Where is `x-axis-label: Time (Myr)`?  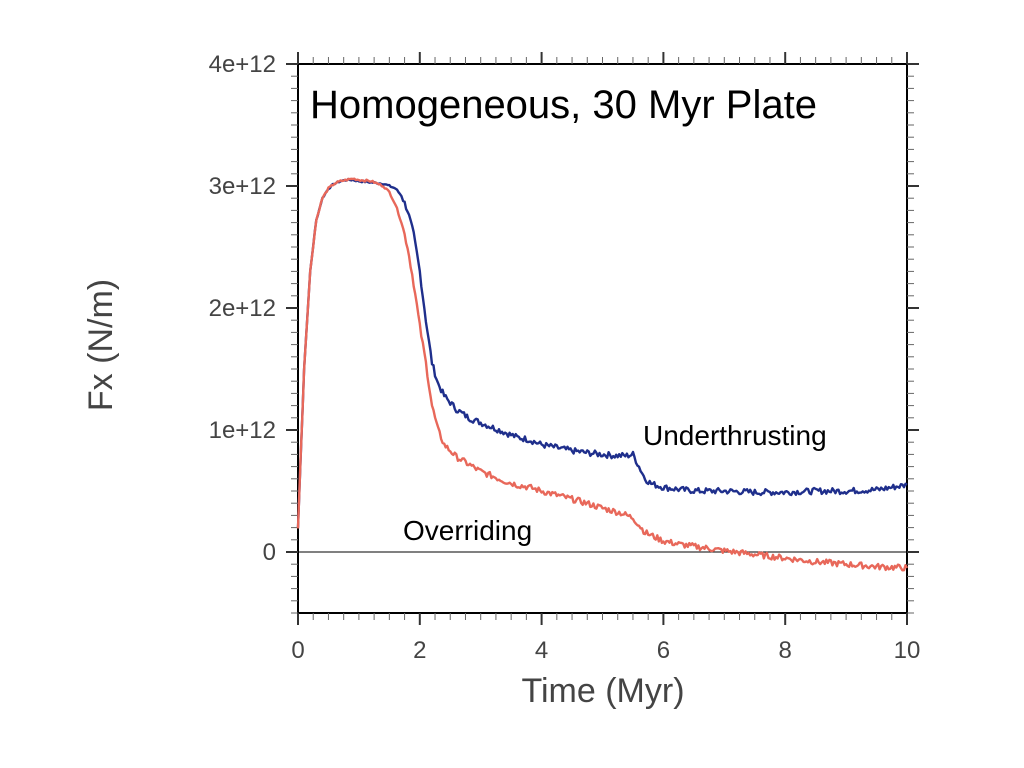 x-axis-label: Time (Myr) is located at coordinates (602, 691).